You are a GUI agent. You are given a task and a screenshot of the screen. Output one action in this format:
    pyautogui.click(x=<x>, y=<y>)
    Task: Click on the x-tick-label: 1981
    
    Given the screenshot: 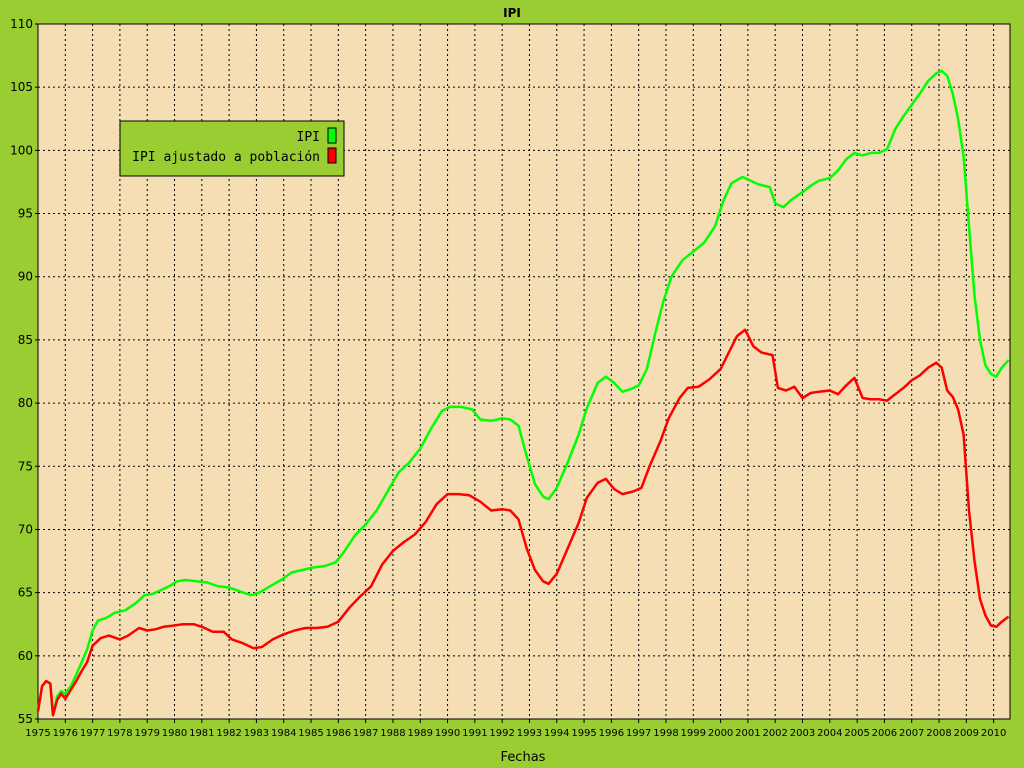 What is the action you would take?
    pyautogui.click(x=201, y=733)
    